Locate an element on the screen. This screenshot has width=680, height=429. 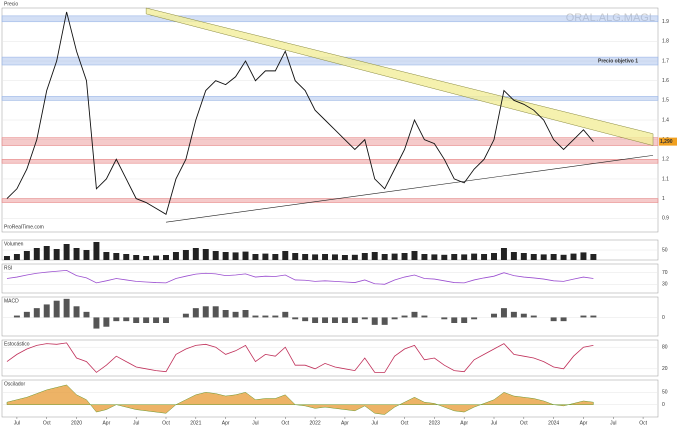
y-tick-label: 1.8 is located at coordinates (665, 42).